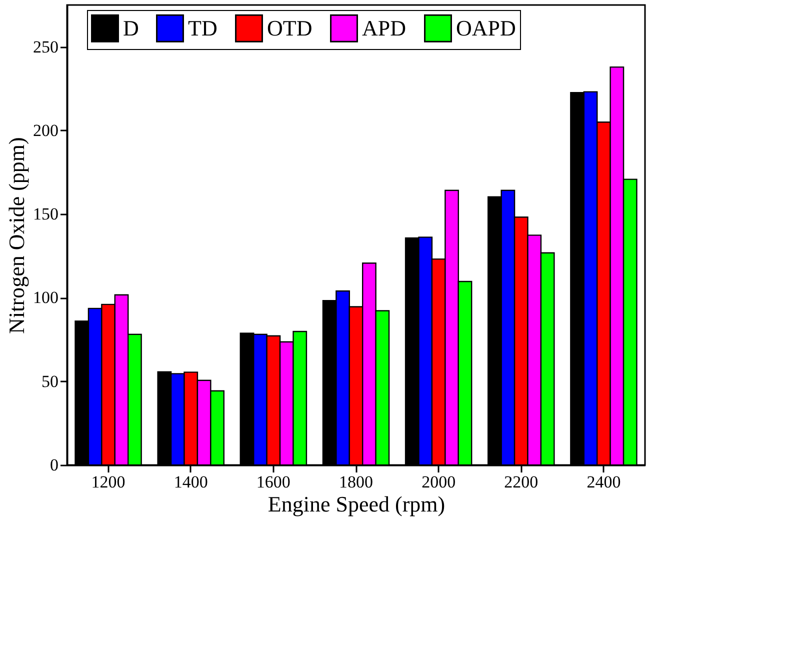 This screenshot has width=811, height=662. I want to click on x-tick-label: 2000, so click(439, 482).